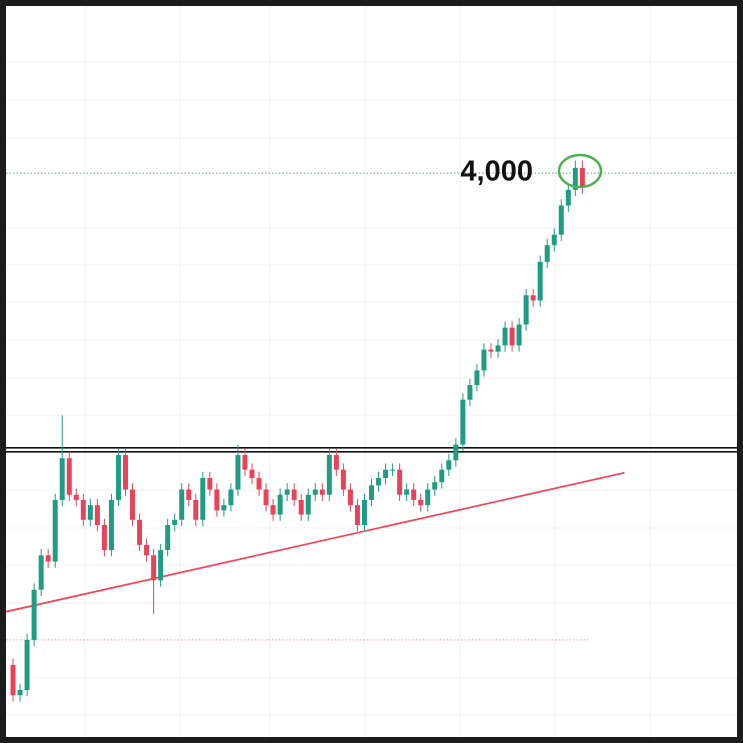 The image size is (743, 743). I want to click on highlight-circle, so click(580, 171).